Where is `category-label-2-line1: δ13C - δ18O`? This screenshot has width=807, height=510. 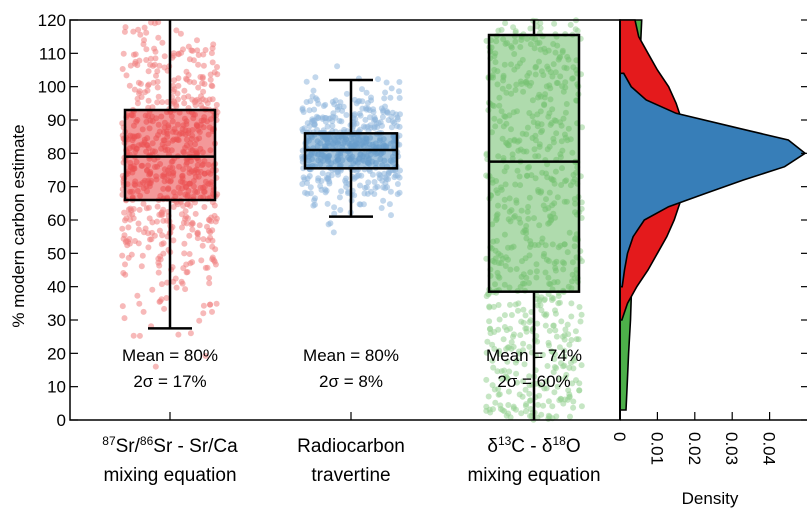 category-label-2-line1: δ13C - δ18O is located at coordinates (533, 445).